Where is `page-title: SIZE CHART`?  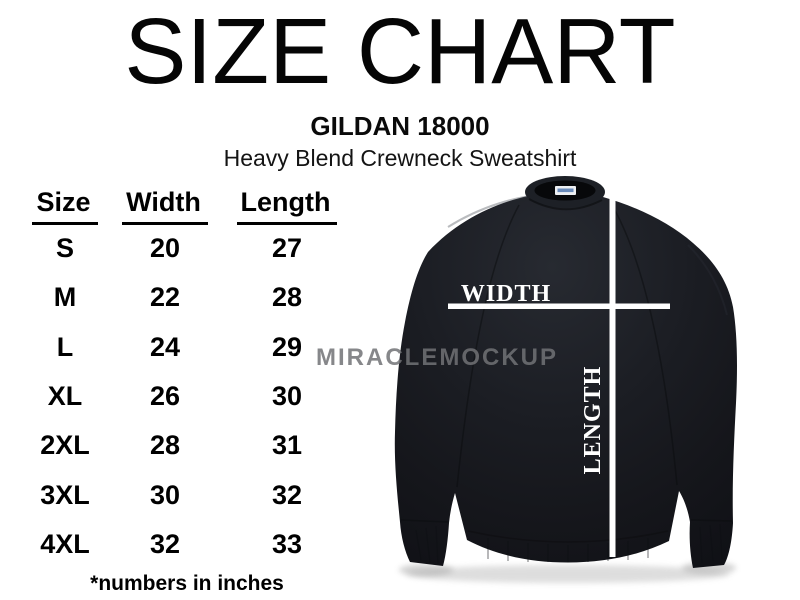 page-title: SIZE CHART is located at coordinates (400, 51).